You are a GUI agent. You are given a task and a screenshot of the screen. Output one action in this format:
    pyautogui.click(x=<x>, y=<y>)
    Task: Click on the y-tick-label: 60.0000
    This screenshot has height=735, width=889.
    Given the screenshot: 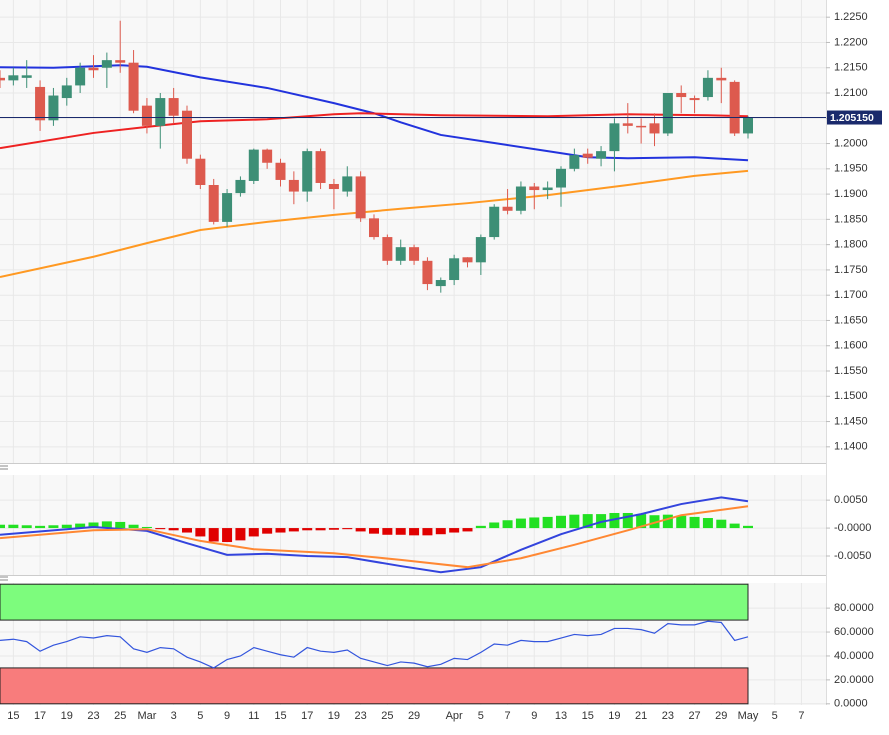 What is the action you would take?
    pyautogui.click(x=854, y=632)
    